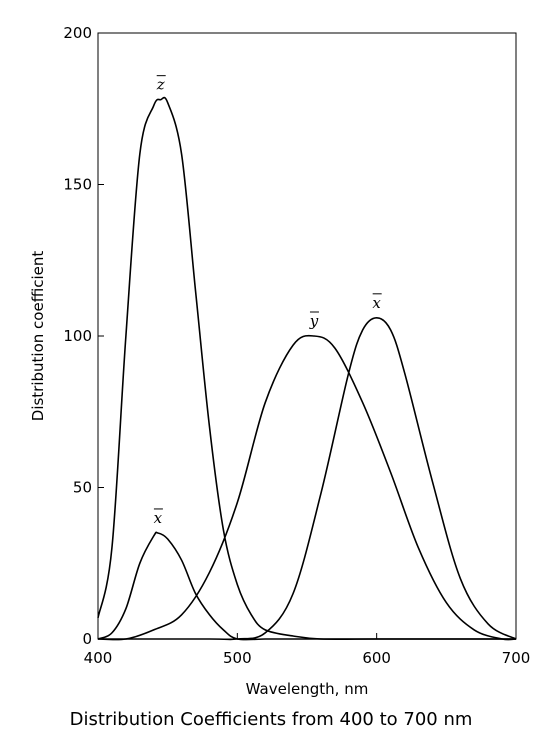 This screenshot has height=735, width=542. What do you see at coordinates (306, 586) in the screenshot?
I see `curve-x-short` at bounding box center [306, 586].